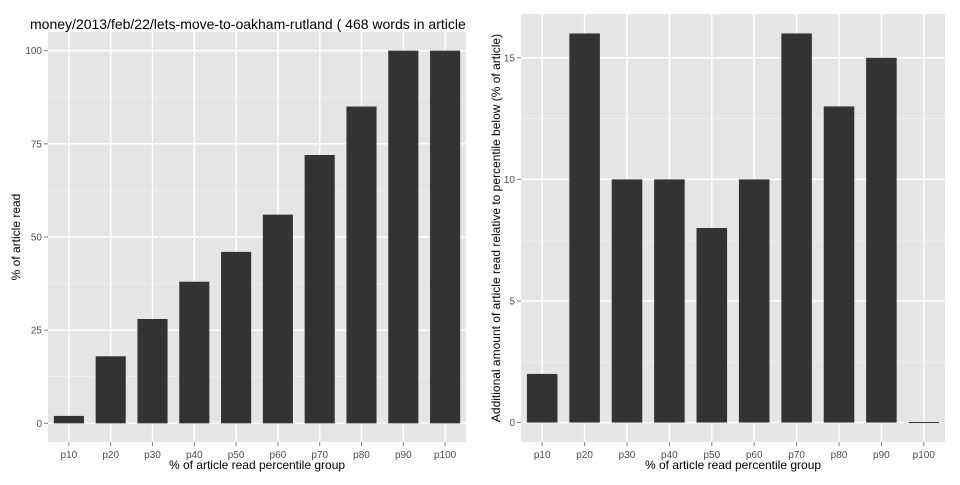 This screenshot has width=960, height=485. What do you see at coordinates (33, 51) in the screenshot?
I see `y-tick-label: 100` at bounding box center [33, 51].